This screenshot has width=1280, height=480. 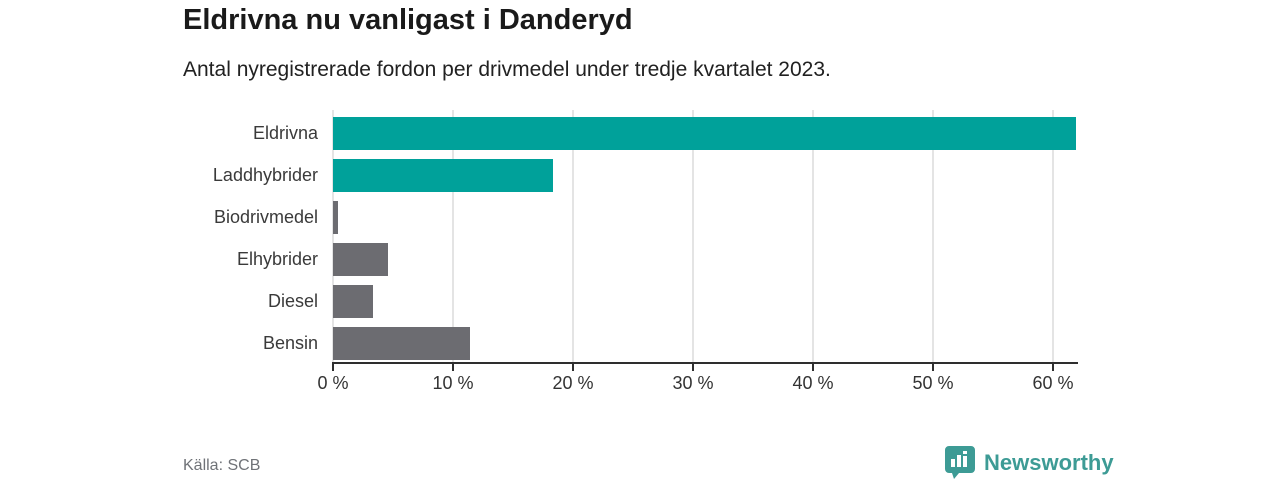 I want to click on bar-biodrivmedel, so click(x=335, y=217).